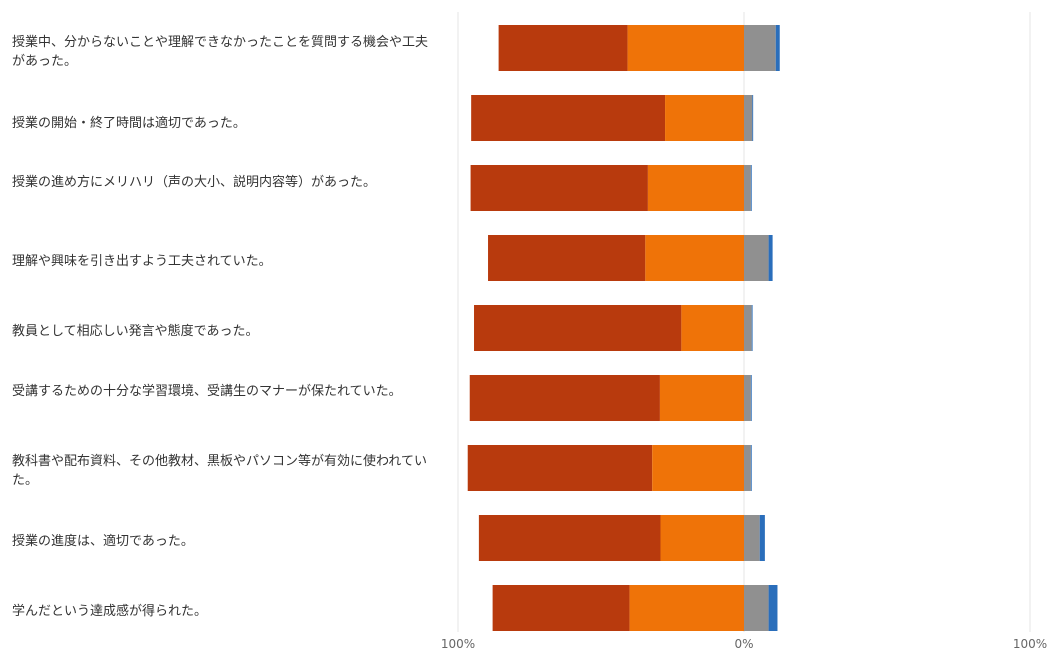 Image resolution: width=1055 pixels, height=656 pixels. Describe the element at coordinates (744, 644) in the screenshot. I see `x-tick-label-zero: 0%` at that location.